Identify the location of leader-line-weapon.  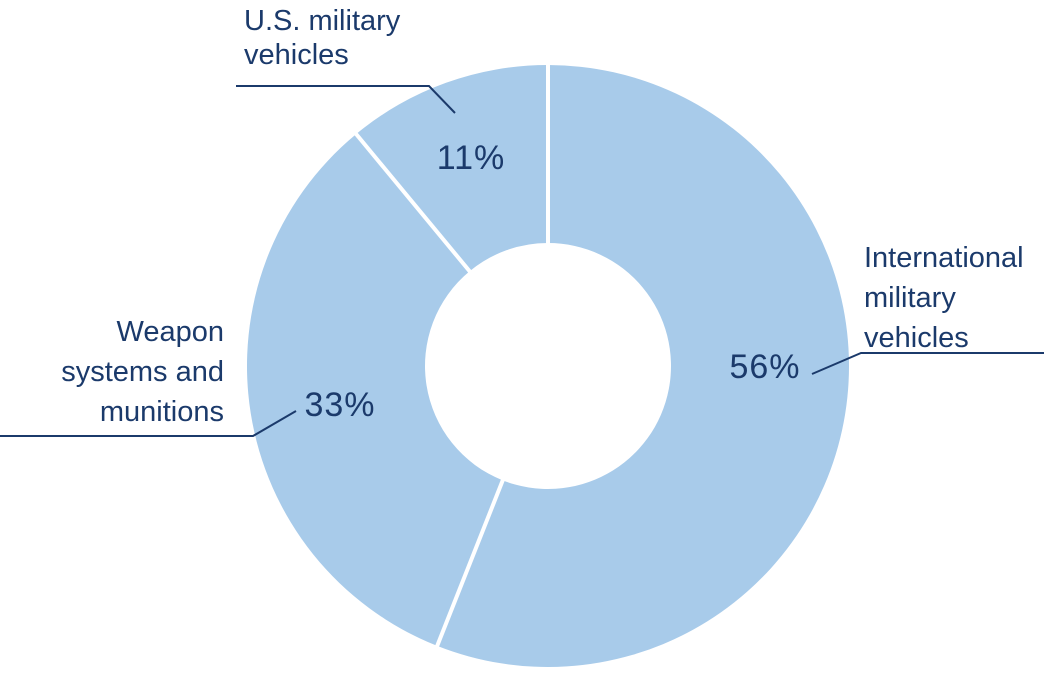
(148, 423).